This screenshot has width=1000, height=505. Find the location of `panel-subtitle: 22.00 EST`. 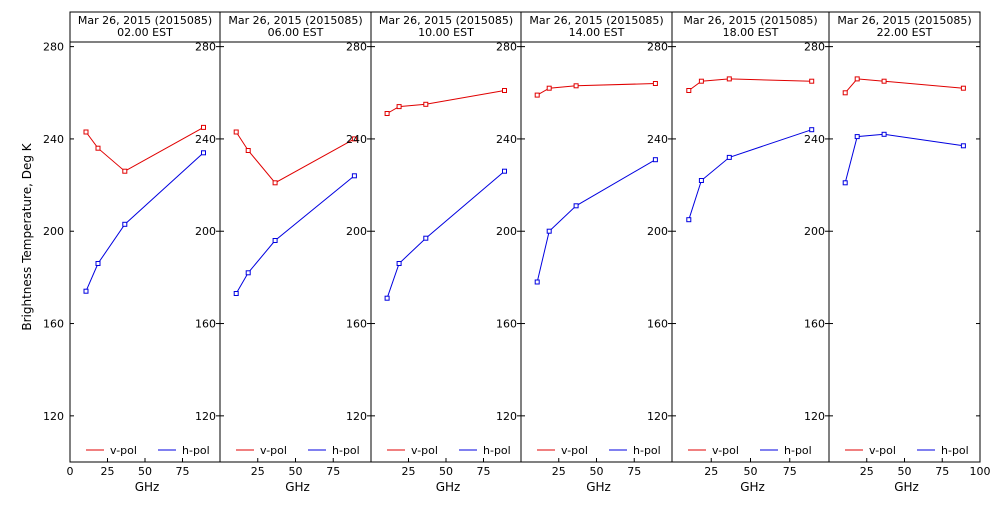

panel-subtitle: 22.00 EST is located at coordinates (905, 32).